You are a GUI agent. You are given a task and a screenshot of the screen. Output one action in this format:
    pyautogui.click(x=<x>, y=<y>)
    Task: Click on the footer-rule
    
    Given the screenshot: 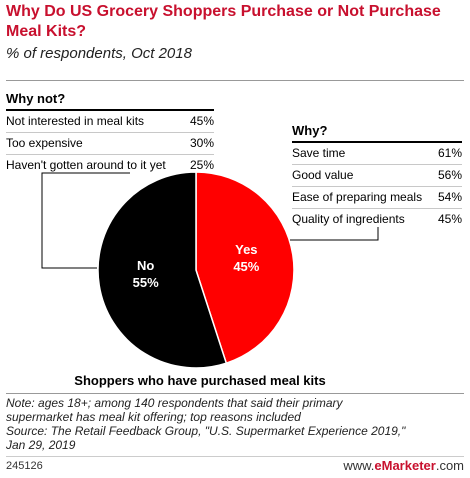 What is the action you would take?
    pyautogui.click(x=235, y=456)
    